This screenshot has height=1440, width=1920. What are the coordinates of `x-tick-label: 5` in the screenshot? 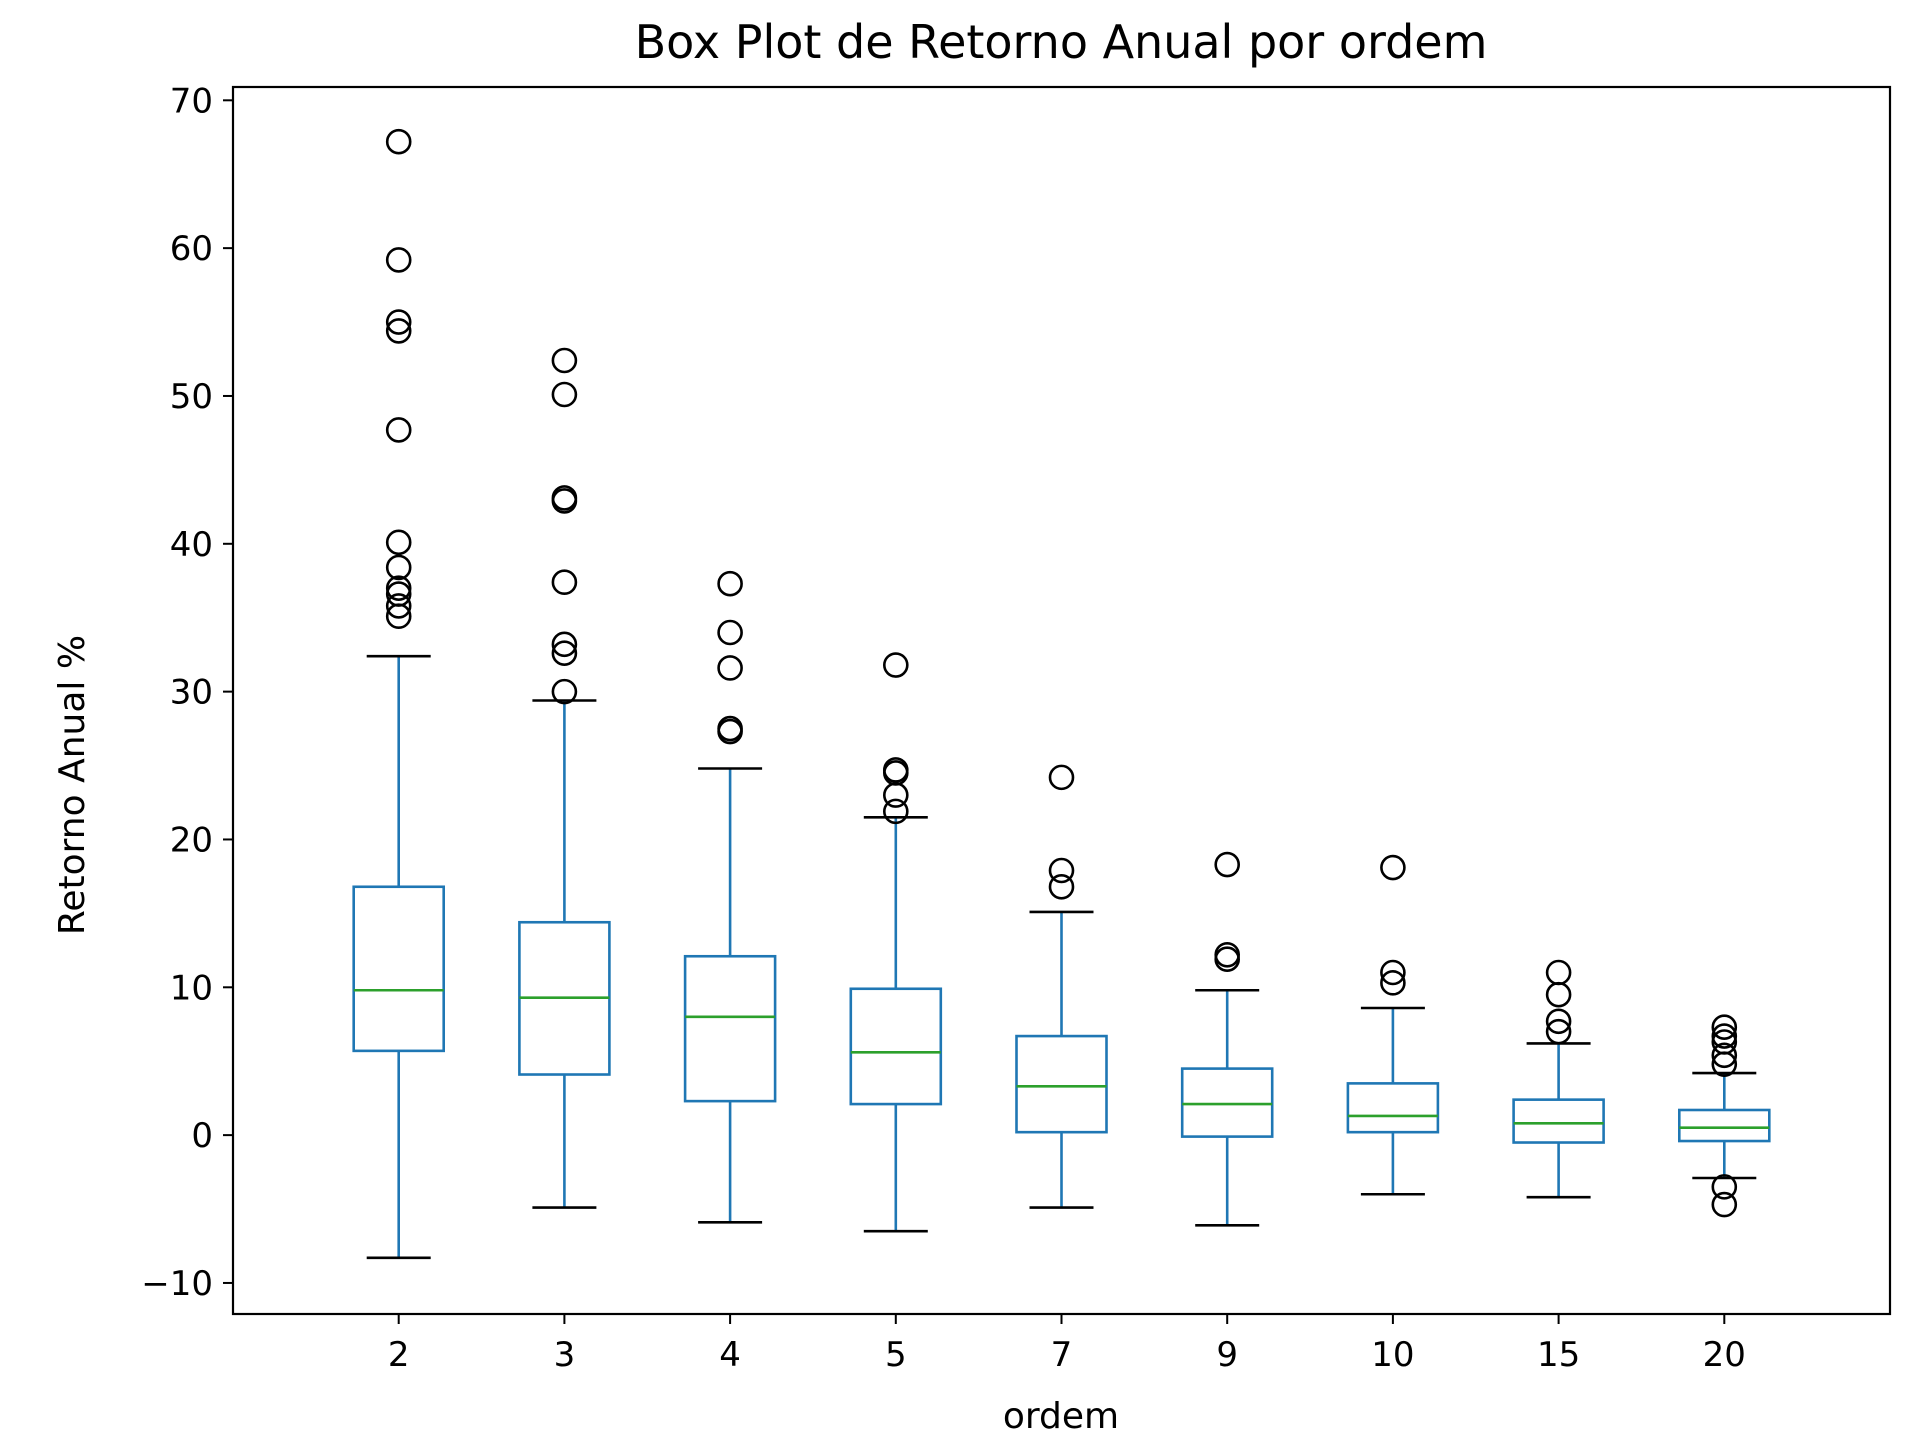 It's located at (896, 1355).